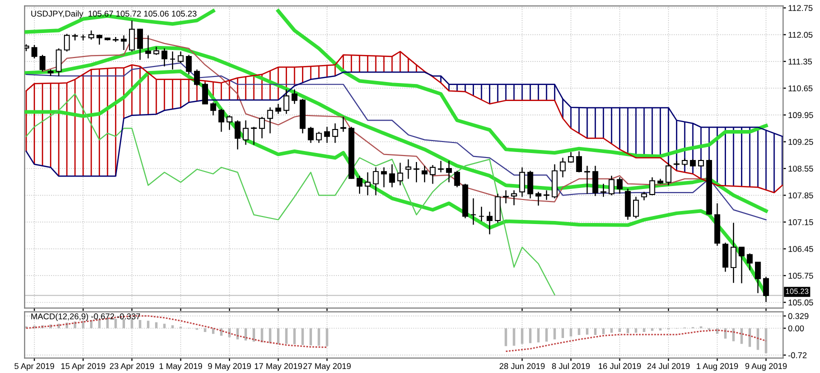 This screenshot has width=820, height=373. Describe the element at coordinates (132, 367) in the screenshot. I see `x-tick-label: 23 Apr 2019` at that location.